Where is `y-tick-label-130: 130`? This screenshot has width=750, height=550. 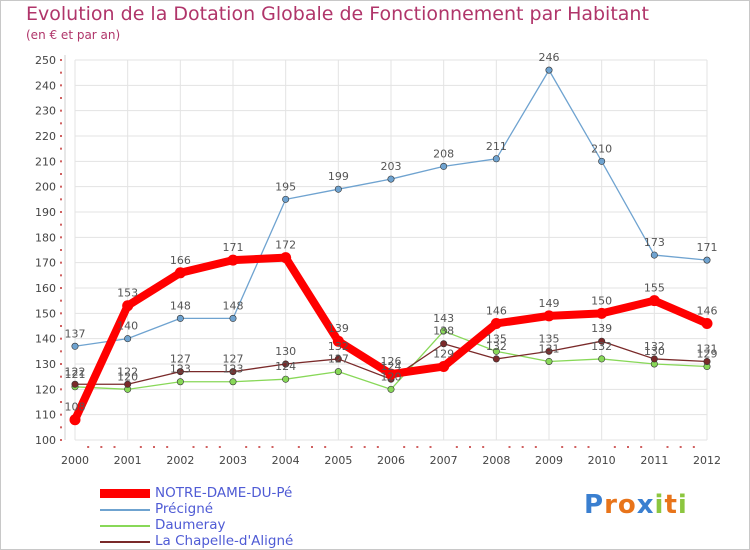
y-tick-label-130: 130 is located at coordinates (45, 364).